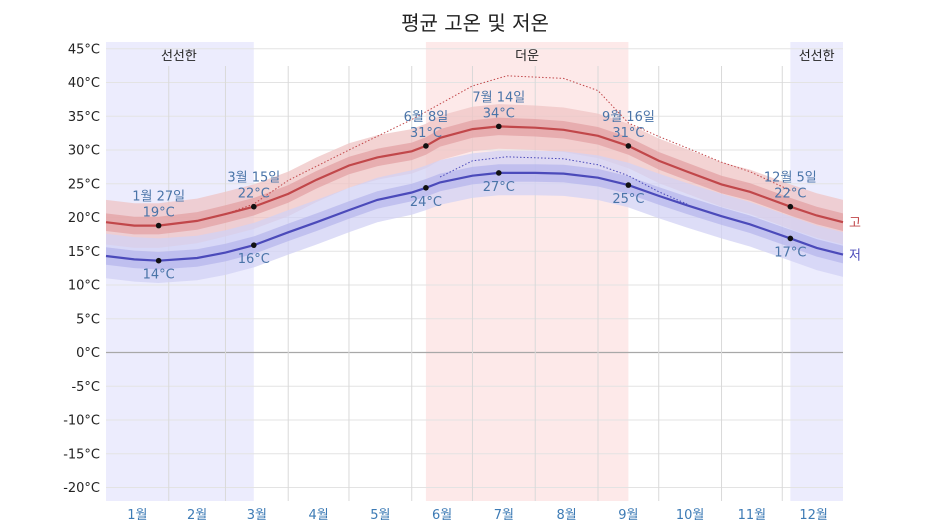 This screenshot has width=950, height=527. I want to click on series-label-low: 저, so click(855, 256).